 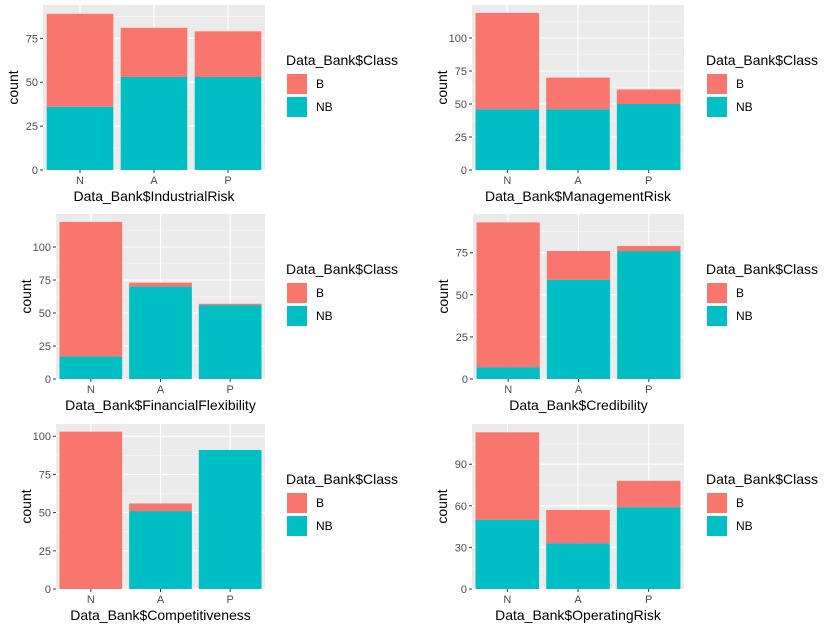 What do you see at coordinates (578, 615) in the screenshot?
I see `x-axis-title: Data_Bank$OperatingRisk` at bounding box center [578, 615].